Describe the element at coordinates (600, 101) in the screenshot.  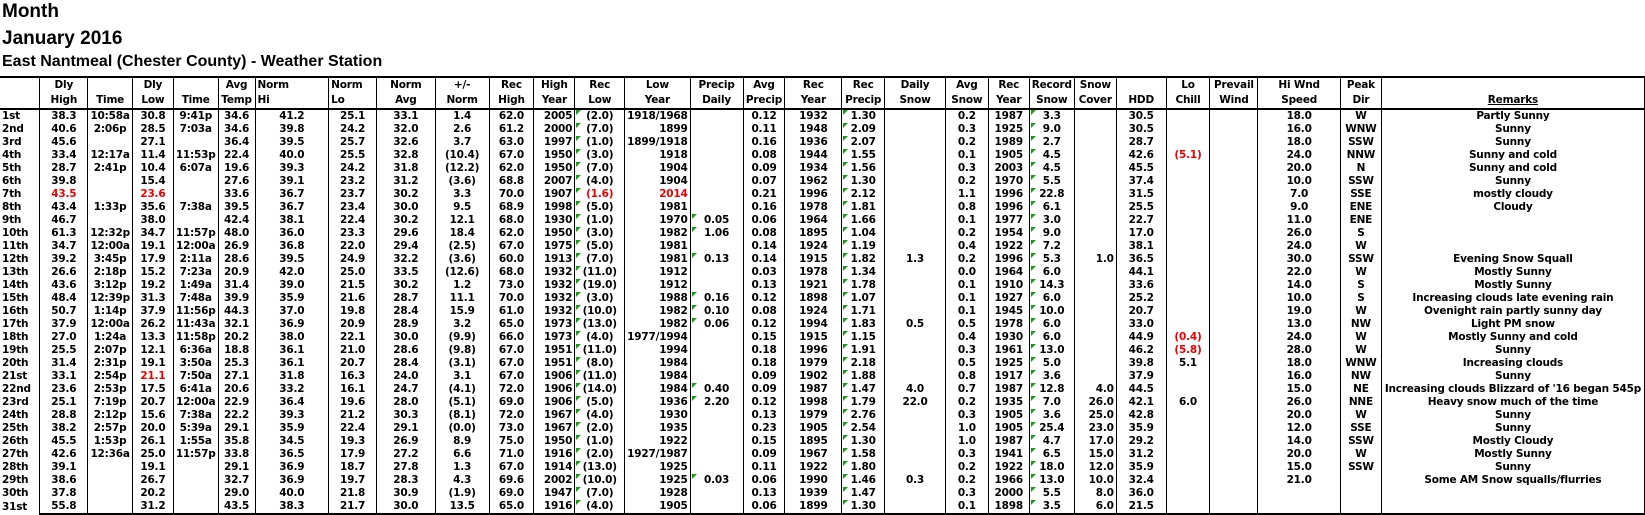
I see `header-rec-low: Low` at that location.